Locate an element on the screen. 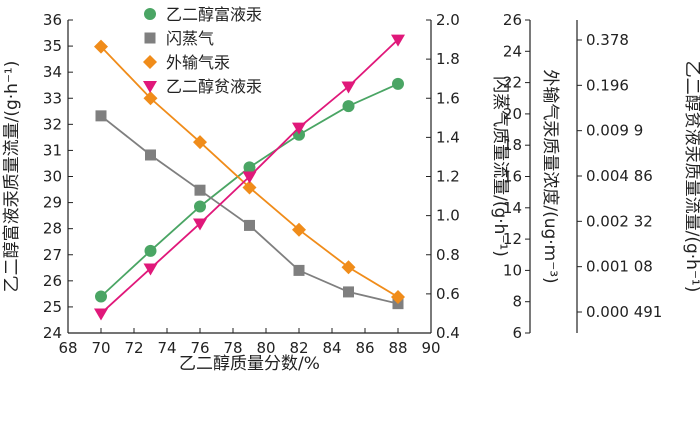 This screenshot has width=700, height=429. legend-label-1: 乙二醇富液汞 is located at coordinates (214, 14).